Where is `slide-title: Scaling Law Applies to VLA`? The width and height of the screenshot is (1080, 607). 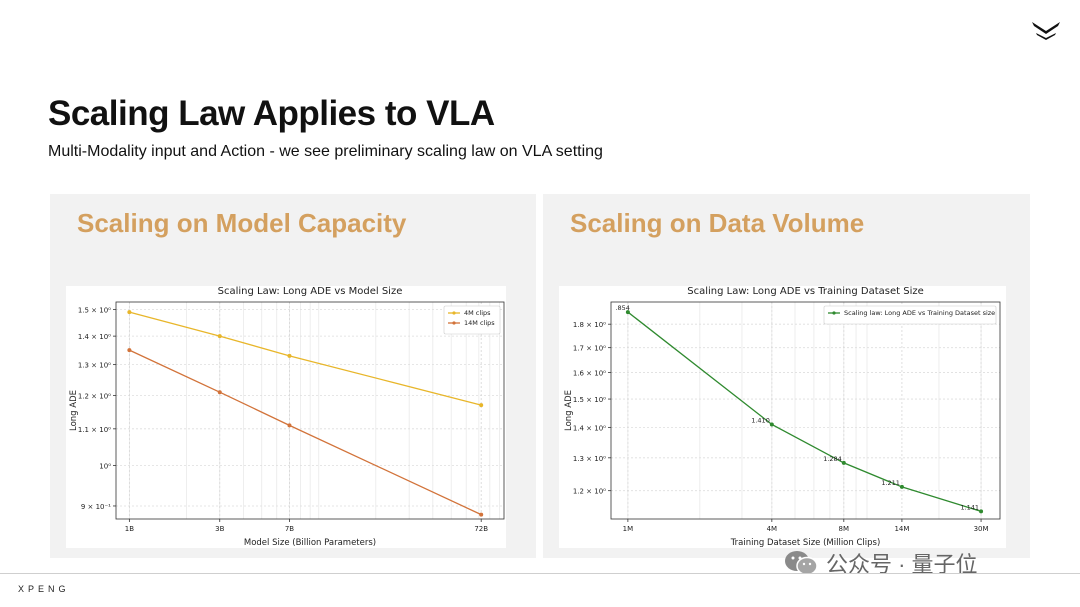 slide-title: Scaling Law Applies to VLA is located at coordinates (271, 113).